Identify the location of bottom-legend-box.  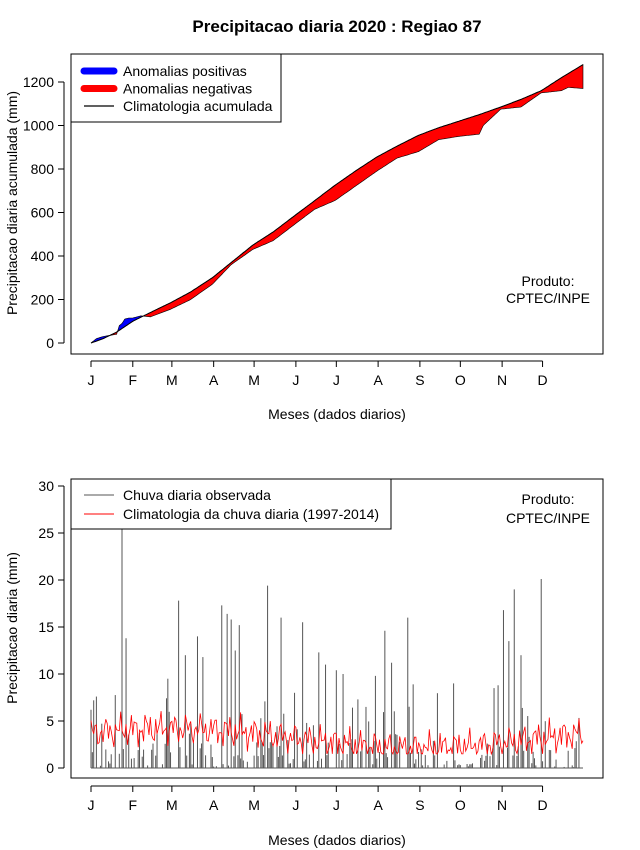
(231, 504).